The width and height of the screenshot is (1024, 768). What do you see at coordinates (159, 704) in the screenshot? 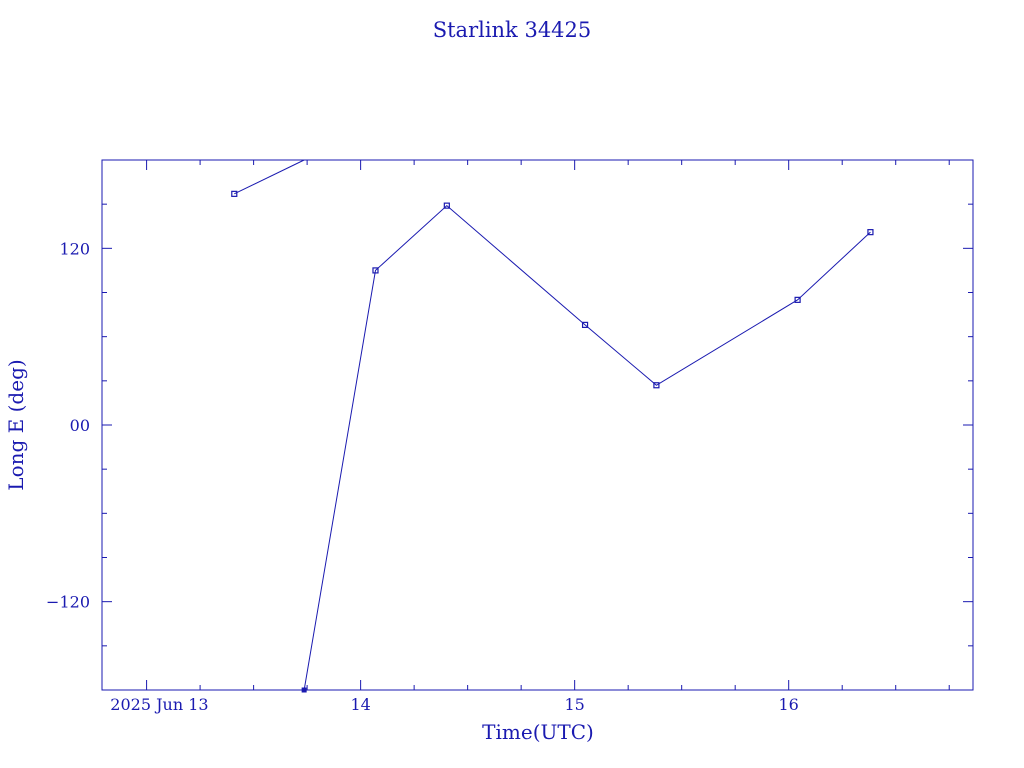
I see `x-tick-label: 2025 Jun 13` at bounding box center [159, 704].